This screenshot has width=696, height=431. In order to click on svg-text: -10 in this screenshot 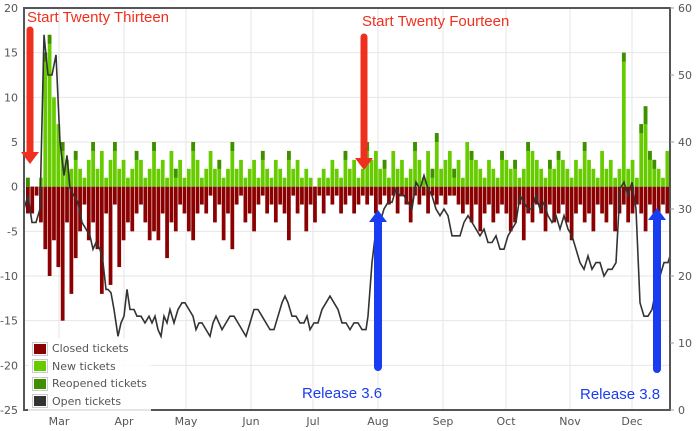, I will do `click(9, 276)`.